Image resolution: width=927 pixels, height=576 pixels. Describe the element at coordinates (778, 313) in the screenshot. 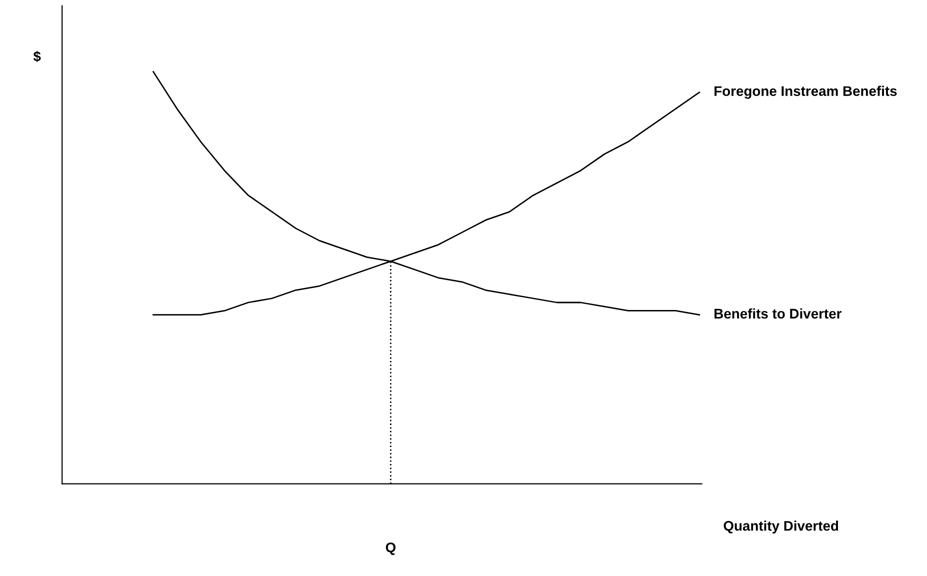

I see `series-label: Benefits to Diverter` at that location.